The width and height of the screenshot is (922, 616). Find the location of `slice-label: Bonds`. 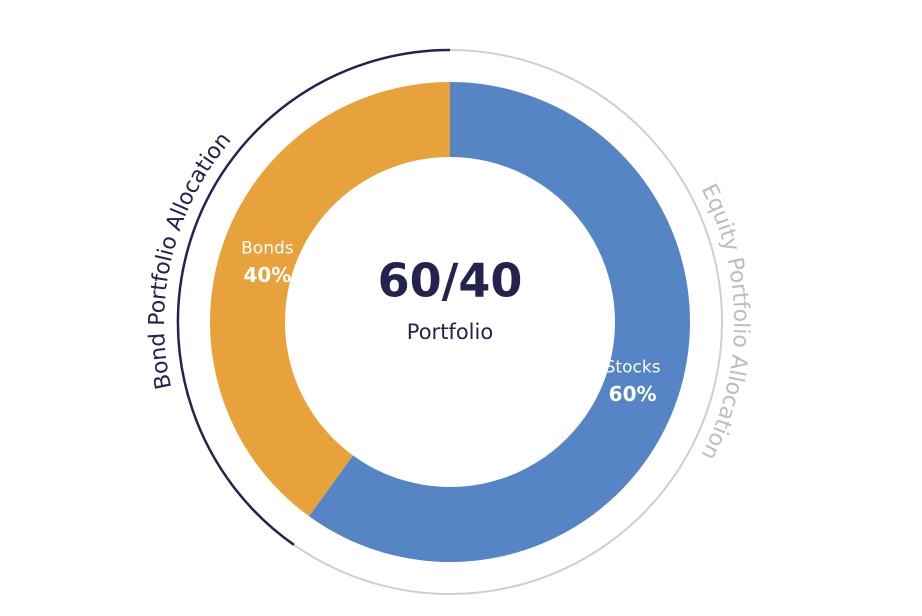

slice-label: Bonds is located at coordinates (267, 249).